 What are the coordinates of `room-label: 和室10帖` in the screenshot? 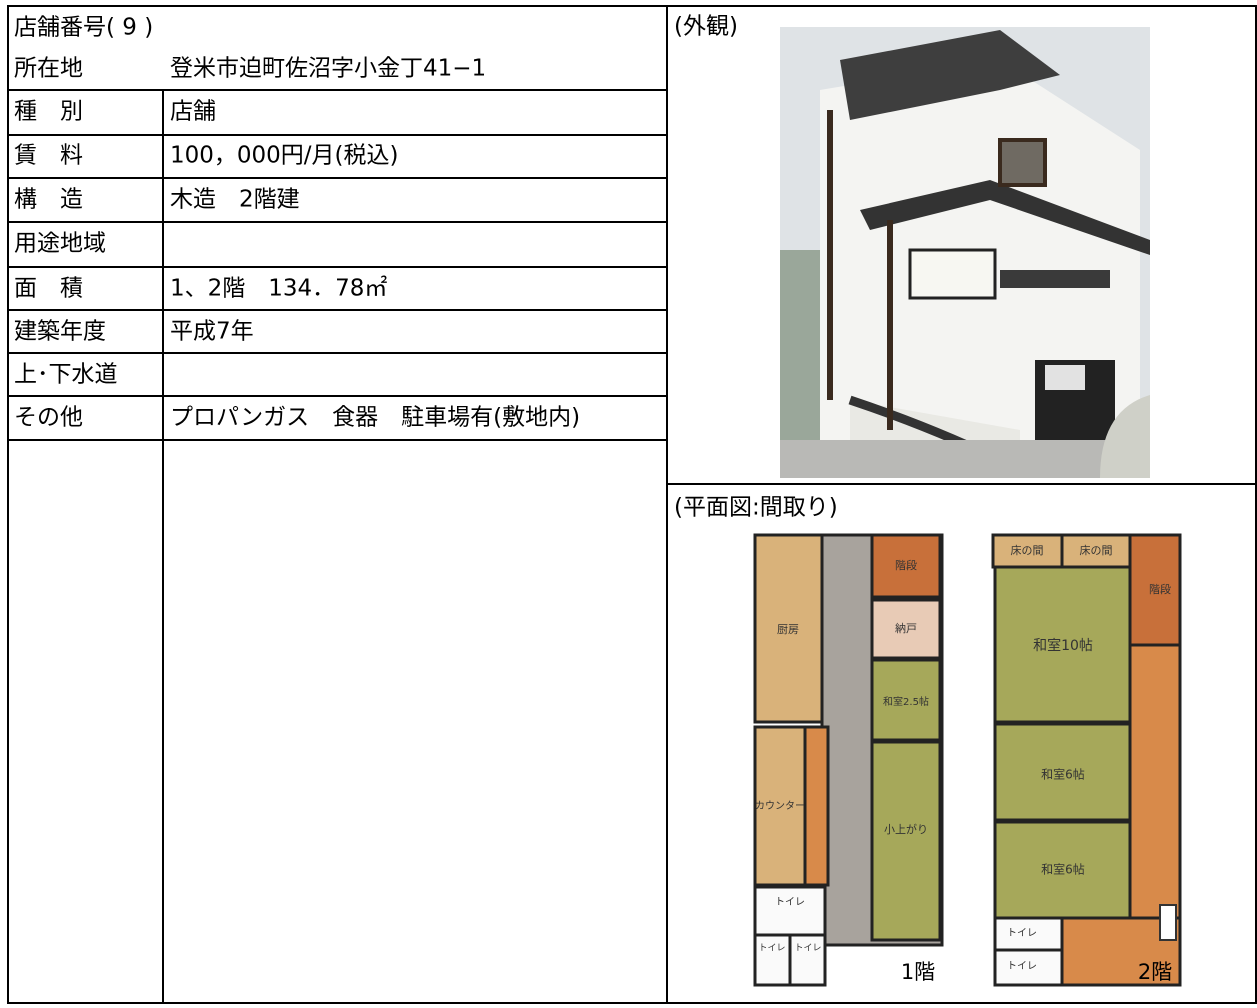 It's located at (1063, 646).